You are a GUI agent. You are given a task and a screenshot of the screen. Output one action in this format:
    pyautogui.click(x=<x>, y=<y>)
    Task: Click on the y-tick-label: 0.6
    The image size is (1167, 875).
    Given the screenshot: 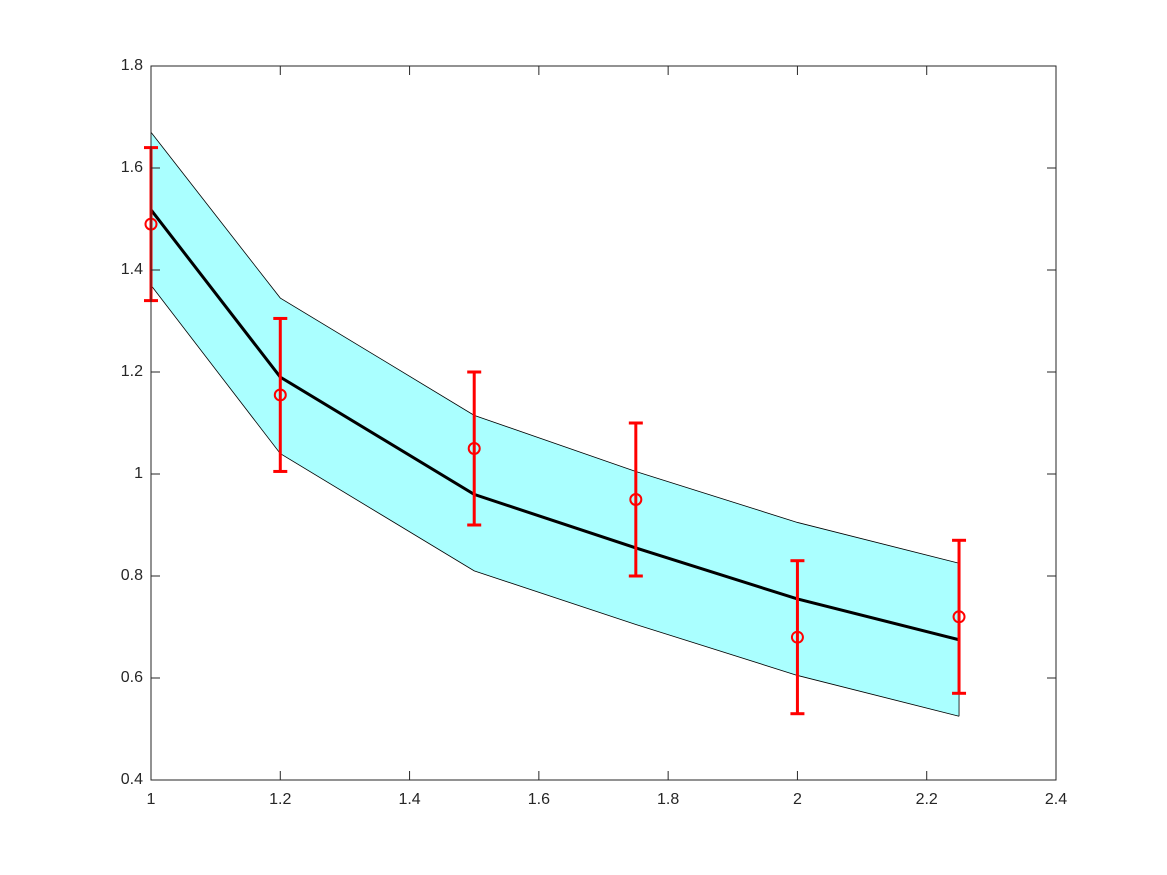 What is the action you would take?
    pyautogui.click(x=132, y=677)
    